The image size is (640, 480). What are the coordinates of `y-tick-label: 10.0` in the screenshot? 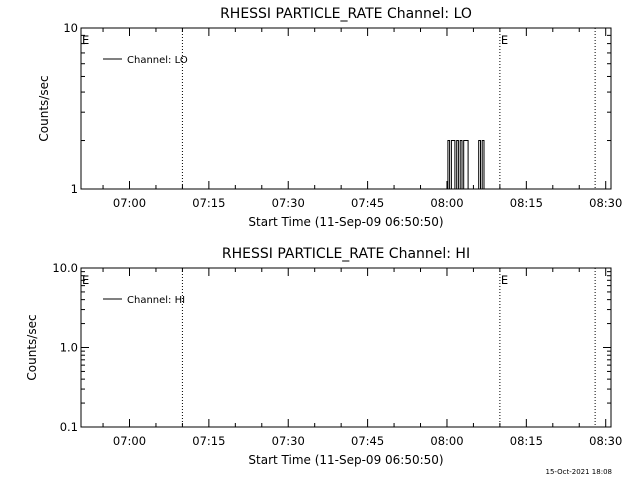 It's located at (65, 268).